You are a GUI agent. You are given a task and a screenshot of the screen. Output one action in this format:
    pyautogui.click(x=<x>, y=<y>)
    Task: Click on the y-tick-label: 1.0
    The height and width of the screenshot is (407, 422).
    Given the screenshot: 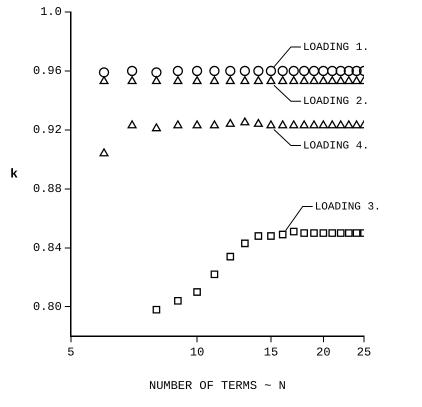 What is the action you would take?
    pyautogui.click(x=51, y=12)
    